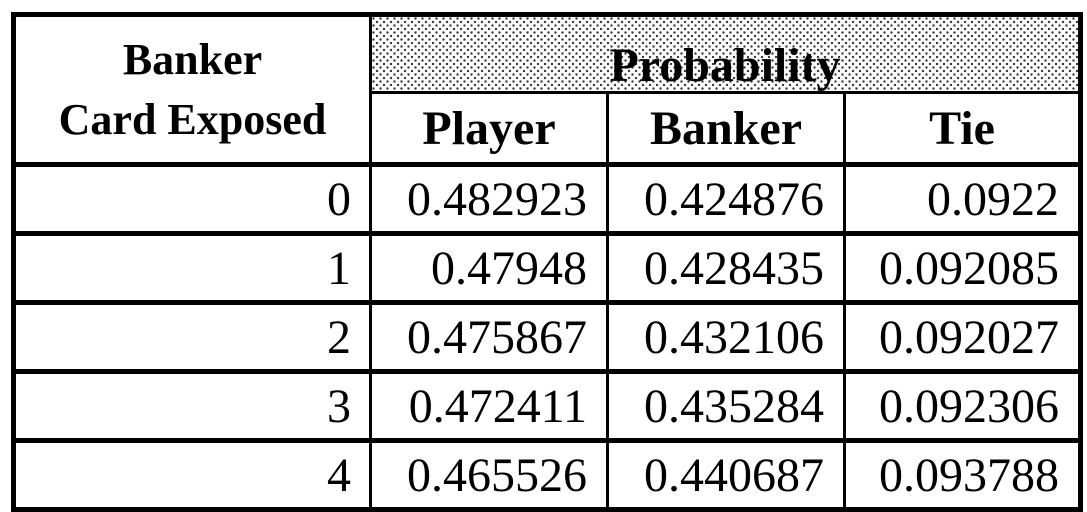 The width and height of the screenshot is (1087, 512). I want to click on group-header-probability: Probability, so click(725, 53).